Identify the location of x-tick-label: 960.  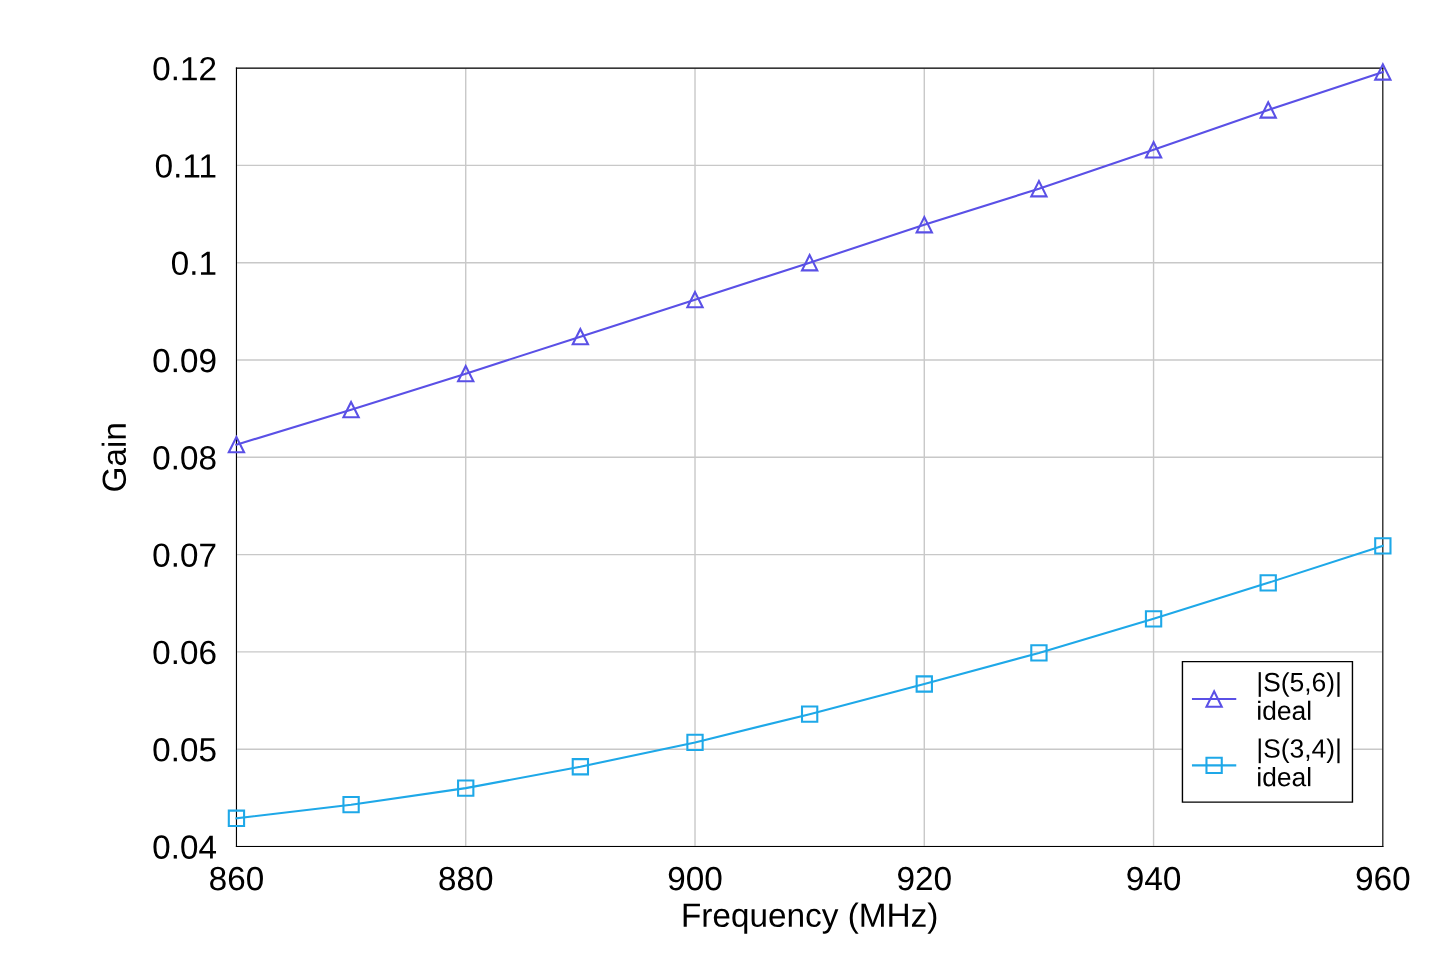
(1383, 878).